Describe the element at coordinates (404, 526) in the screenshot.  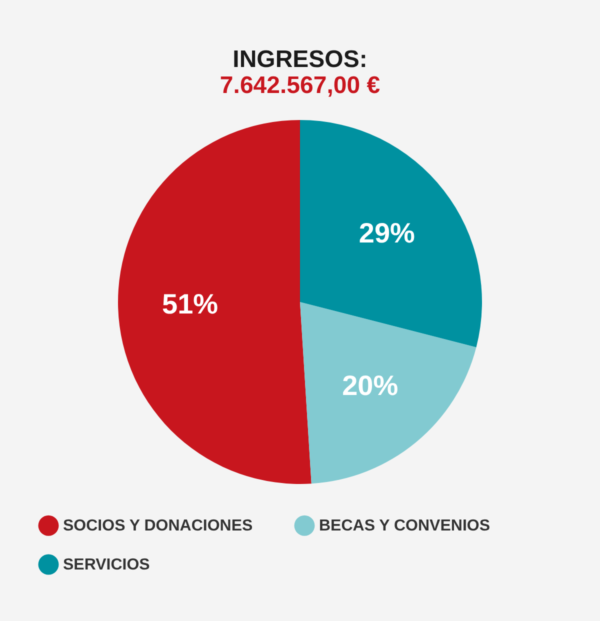
I see `legend-label: BECAS Y CONVENIOS` at that location.